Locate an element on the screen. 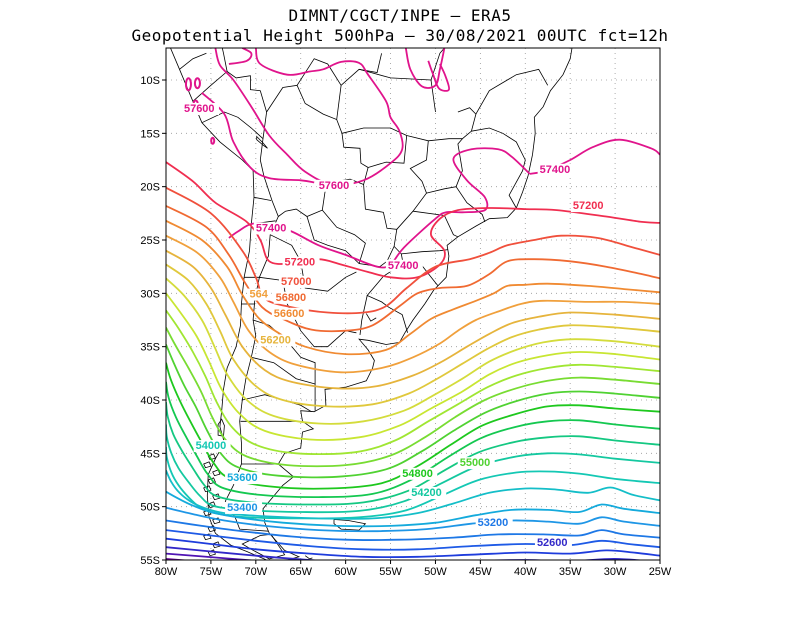  x-tick-label: 35W is located at coordinates (570, 572).